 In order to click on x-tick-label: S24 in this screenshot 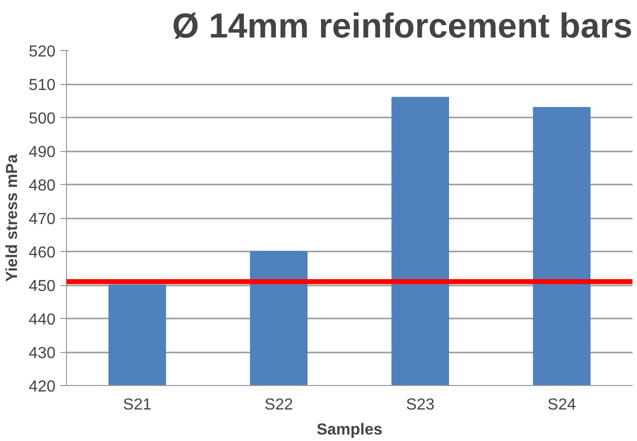, I will do `click(562, 405)`.